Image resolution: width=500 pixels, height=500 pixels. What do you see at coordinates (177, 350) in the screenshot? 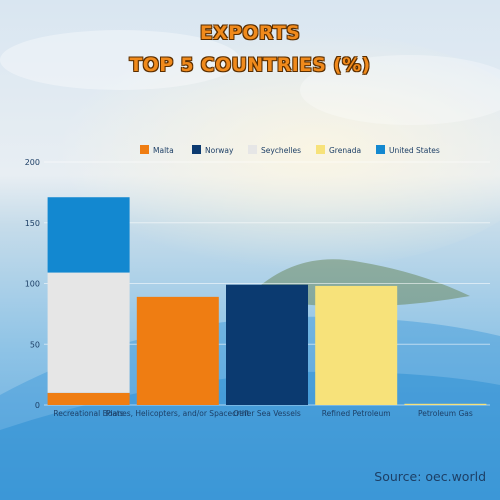
I see `bar-planes-helicopters-and-or-spacecraft-malta` at bounding box center [177, 350].